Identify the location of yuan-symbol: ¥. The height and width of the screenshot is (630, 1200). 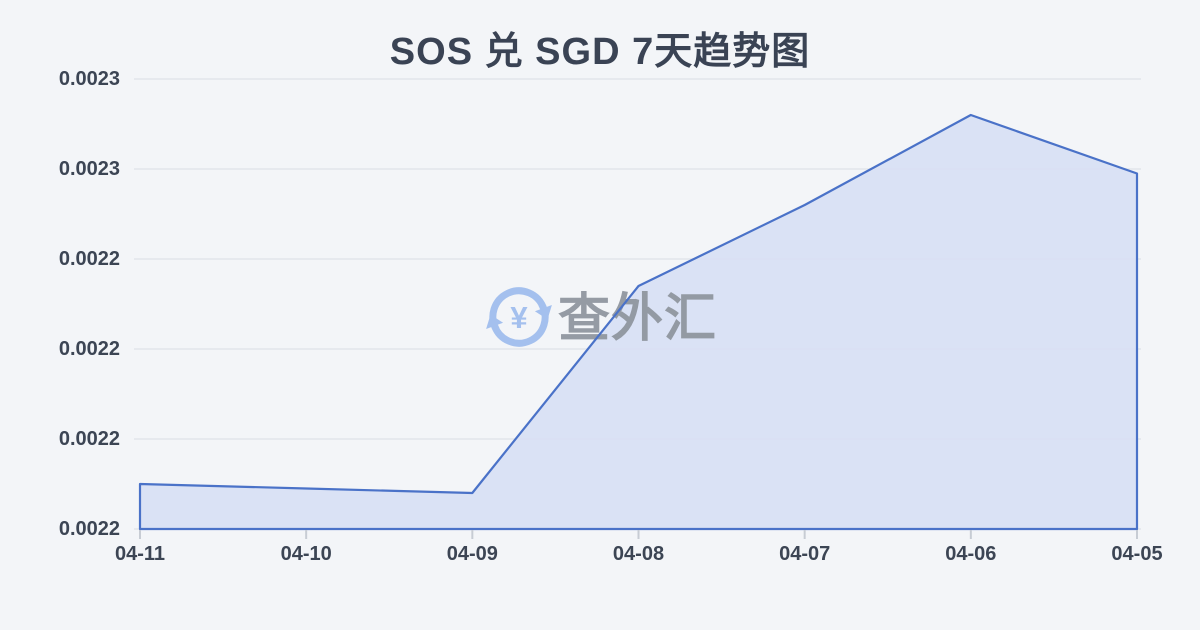
(519, 317).